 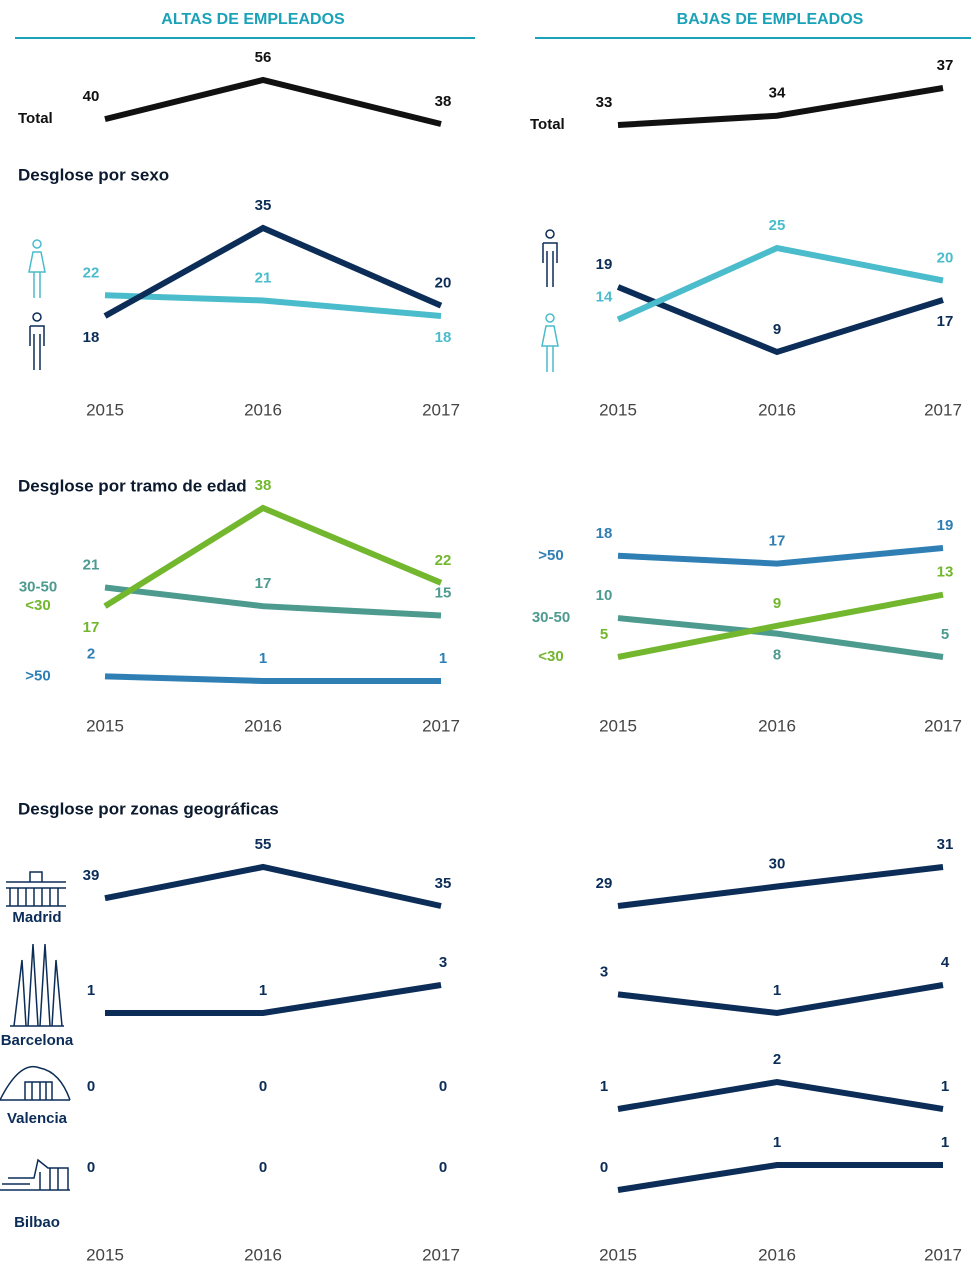 What do you see at coordinates (253, 19) in the screenshot?
I see `column-header: ALTAS DE EMPLEADOS` at bounding box center [253, 19].